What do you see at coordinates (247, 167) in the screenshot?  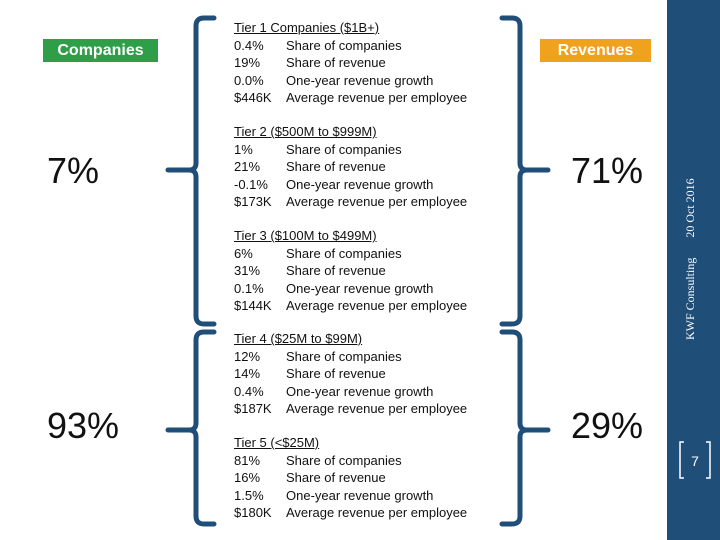 I see `tier-value: 21%` at bounding box center [247, 167].